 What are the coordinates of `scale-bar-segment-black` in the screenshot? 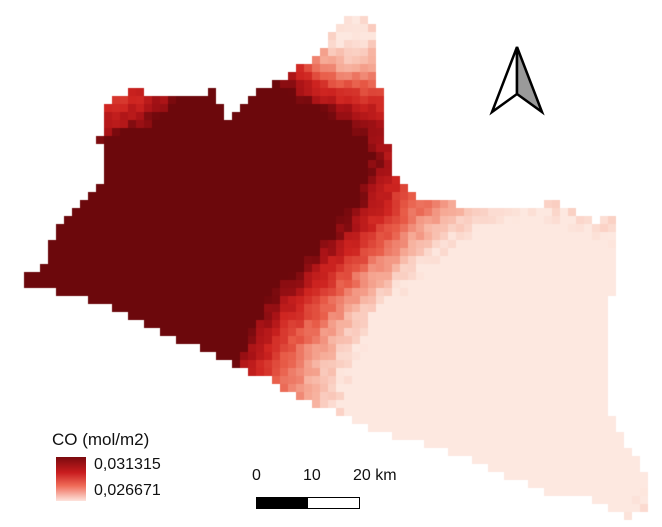 It's located at (282, 503).